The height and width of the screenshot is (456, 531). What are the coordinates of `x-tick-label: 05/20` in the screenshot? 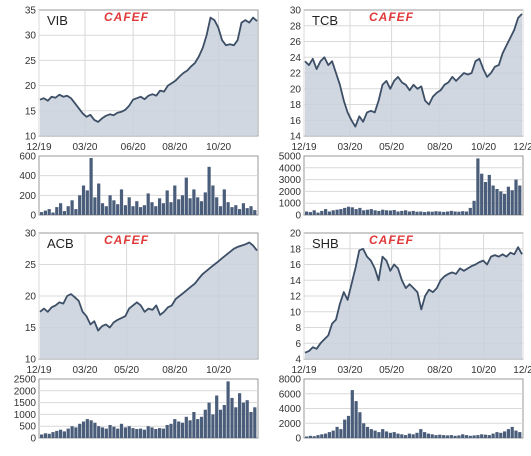 It's located at (126, 370).